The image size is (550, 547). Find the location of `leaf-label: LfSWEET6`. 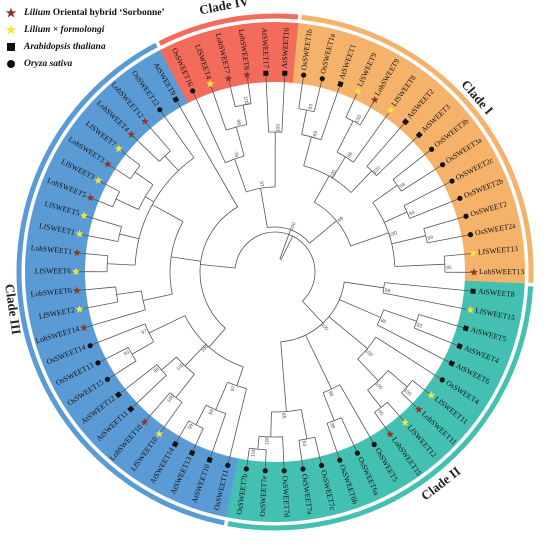

leaf-label: LfSWEET6 is located at coordinates (53, 270).